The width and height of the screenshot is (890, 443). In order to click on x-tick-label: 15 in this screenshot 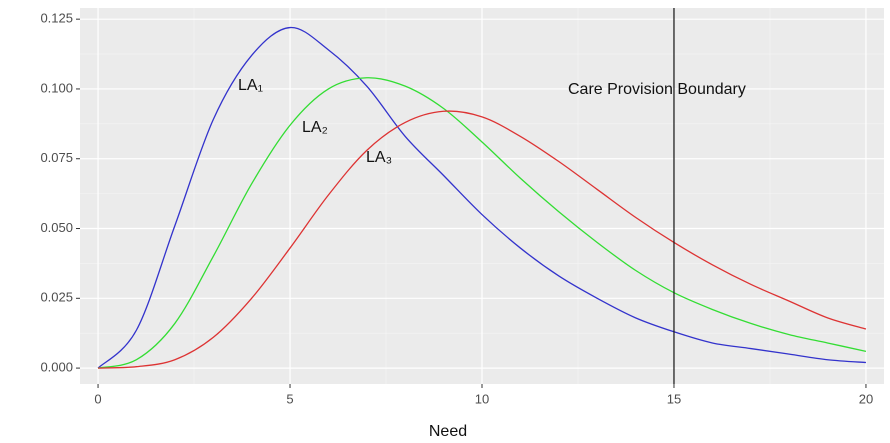, I will do `click(674, 398)`.